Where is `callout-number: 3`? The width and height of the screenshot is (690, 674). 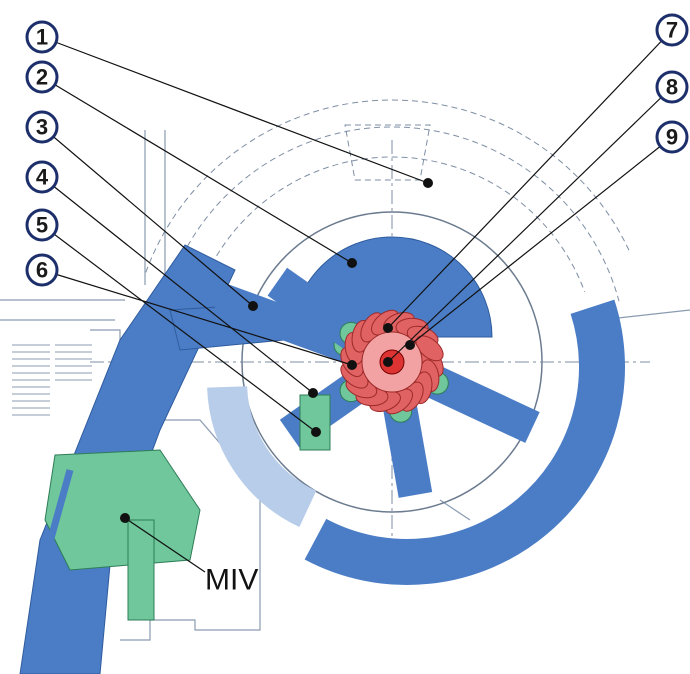
callout-number: 3 is located at coordinates (42, 127).